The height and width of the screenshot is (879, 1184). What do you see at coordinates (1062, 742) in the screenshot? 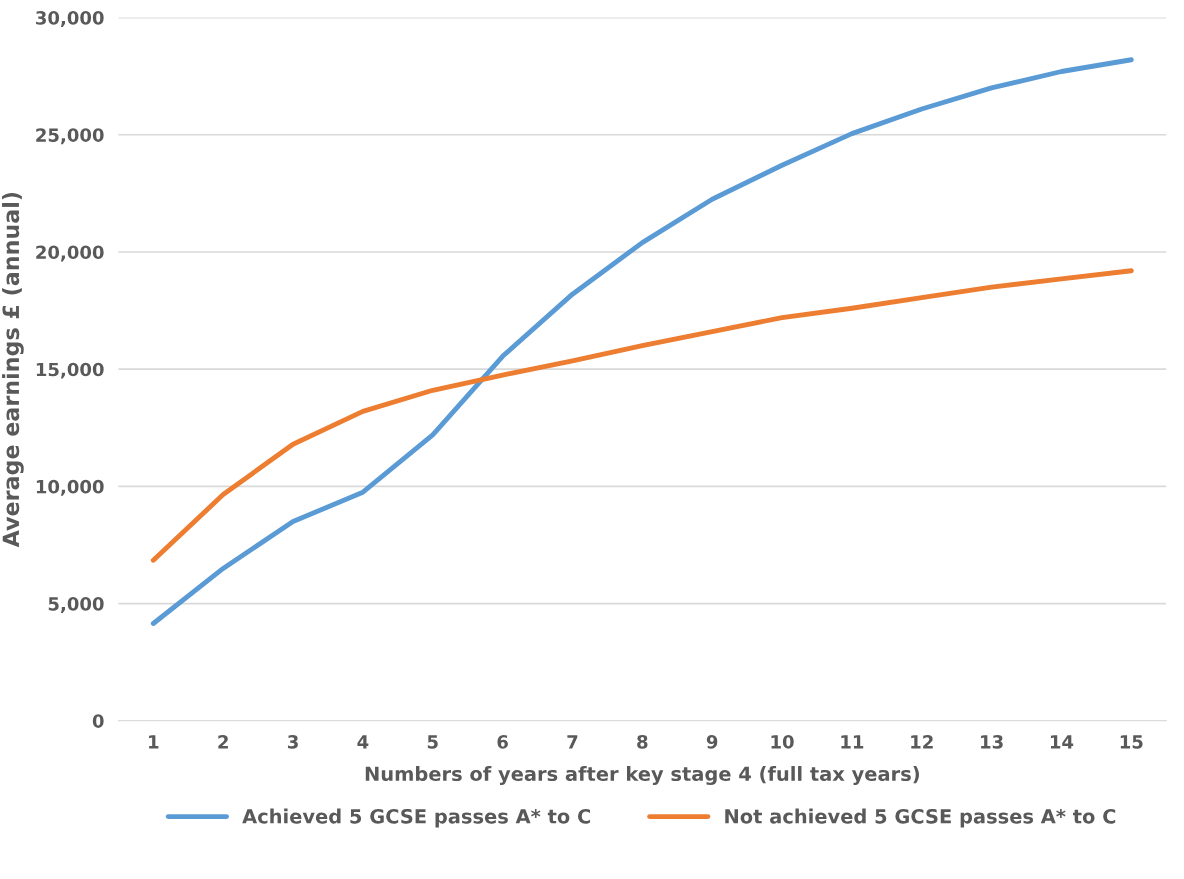
I see `x-tick-label: 14` at bounding box center [1062, 742].